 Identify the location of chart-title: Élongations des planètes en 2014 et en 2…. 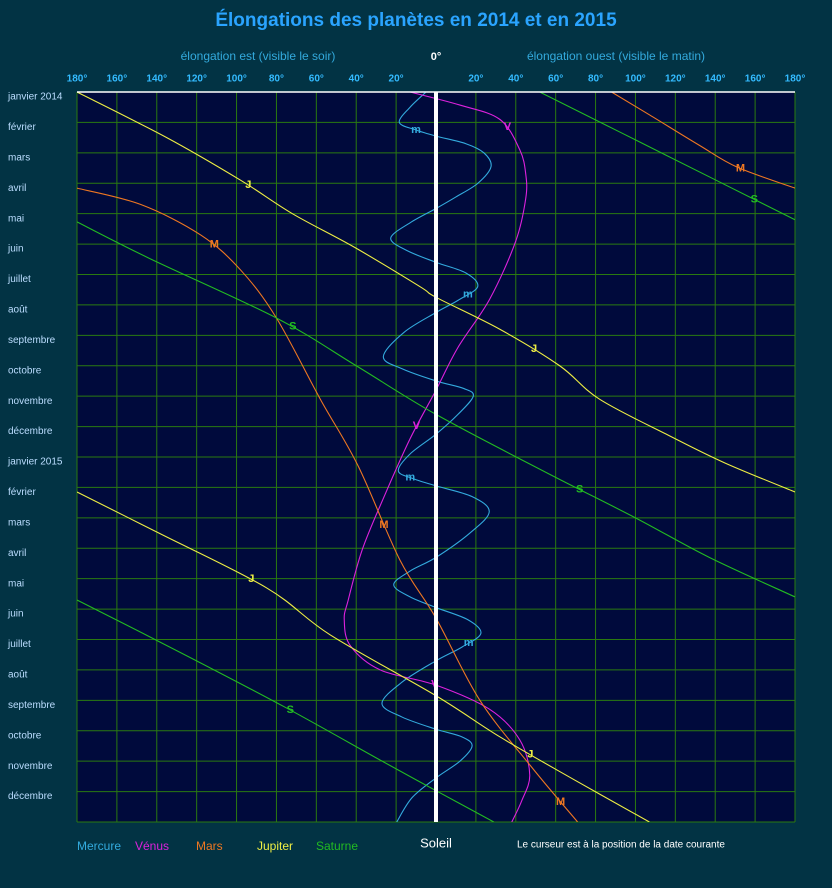
(416, 20).